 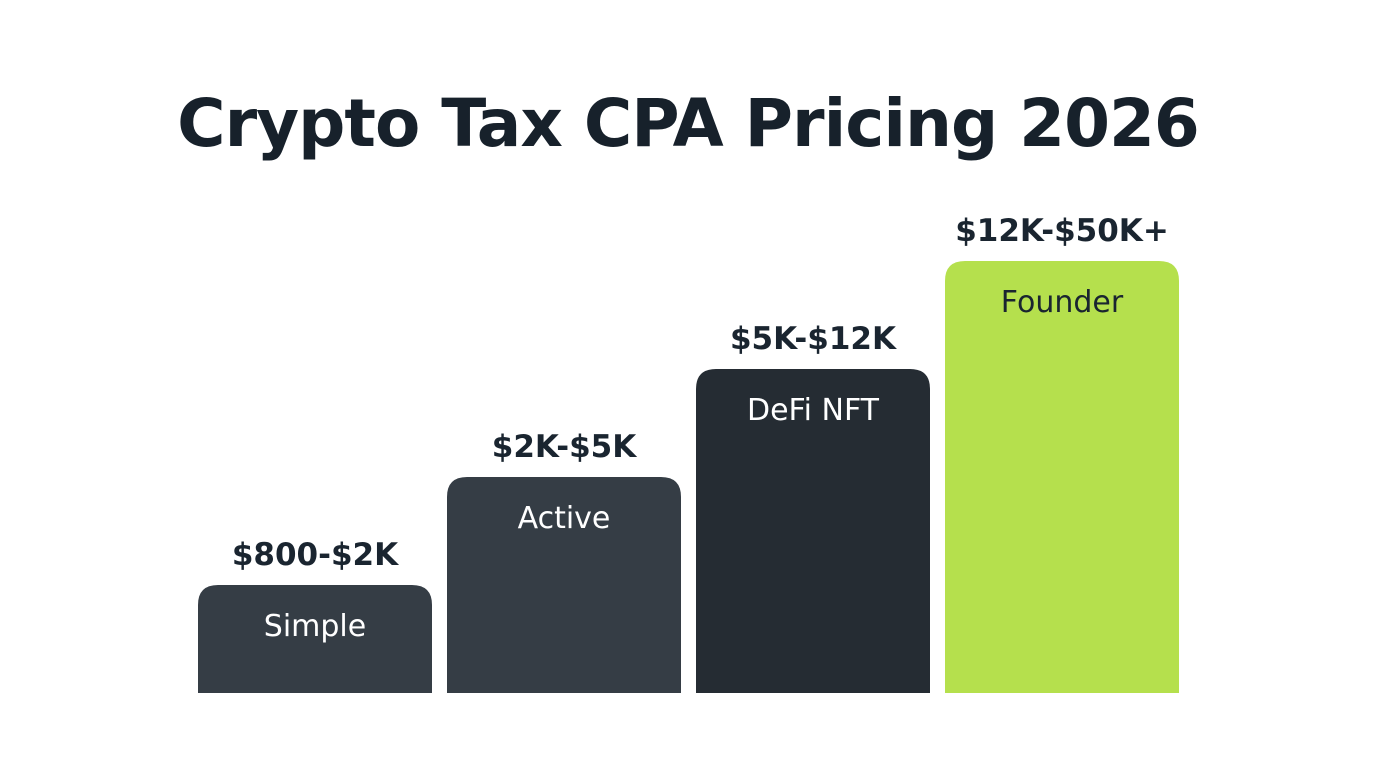 What do you see at coordinates (315, 555) in the screenshot?
I see `value-label: $800-$2K` at bounding box center [315, 555].